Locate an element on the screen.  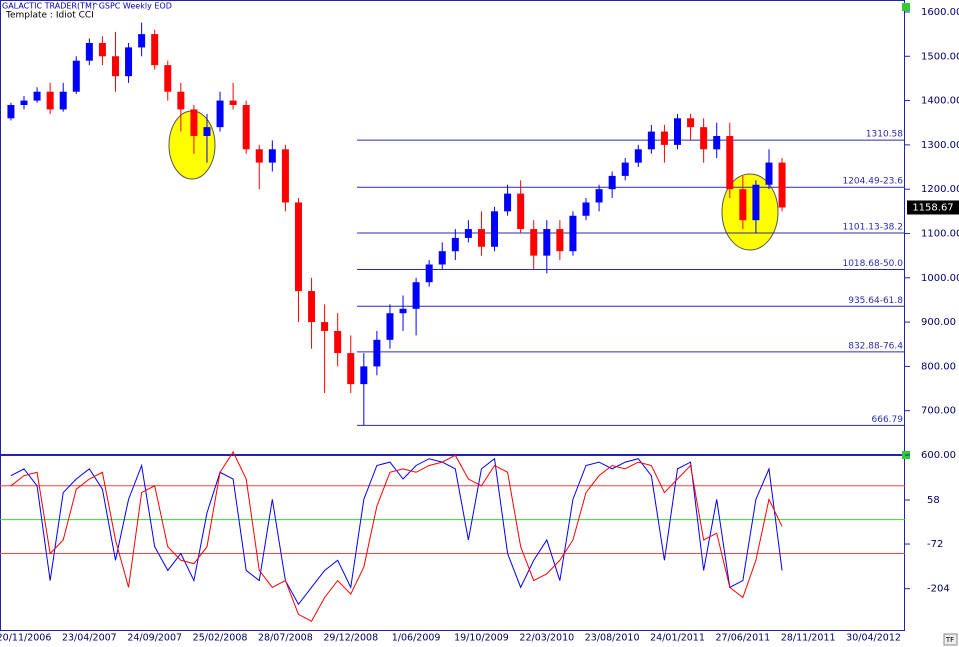
x-tick-label: 1/06/2009 is located at coordinates (416, 638).